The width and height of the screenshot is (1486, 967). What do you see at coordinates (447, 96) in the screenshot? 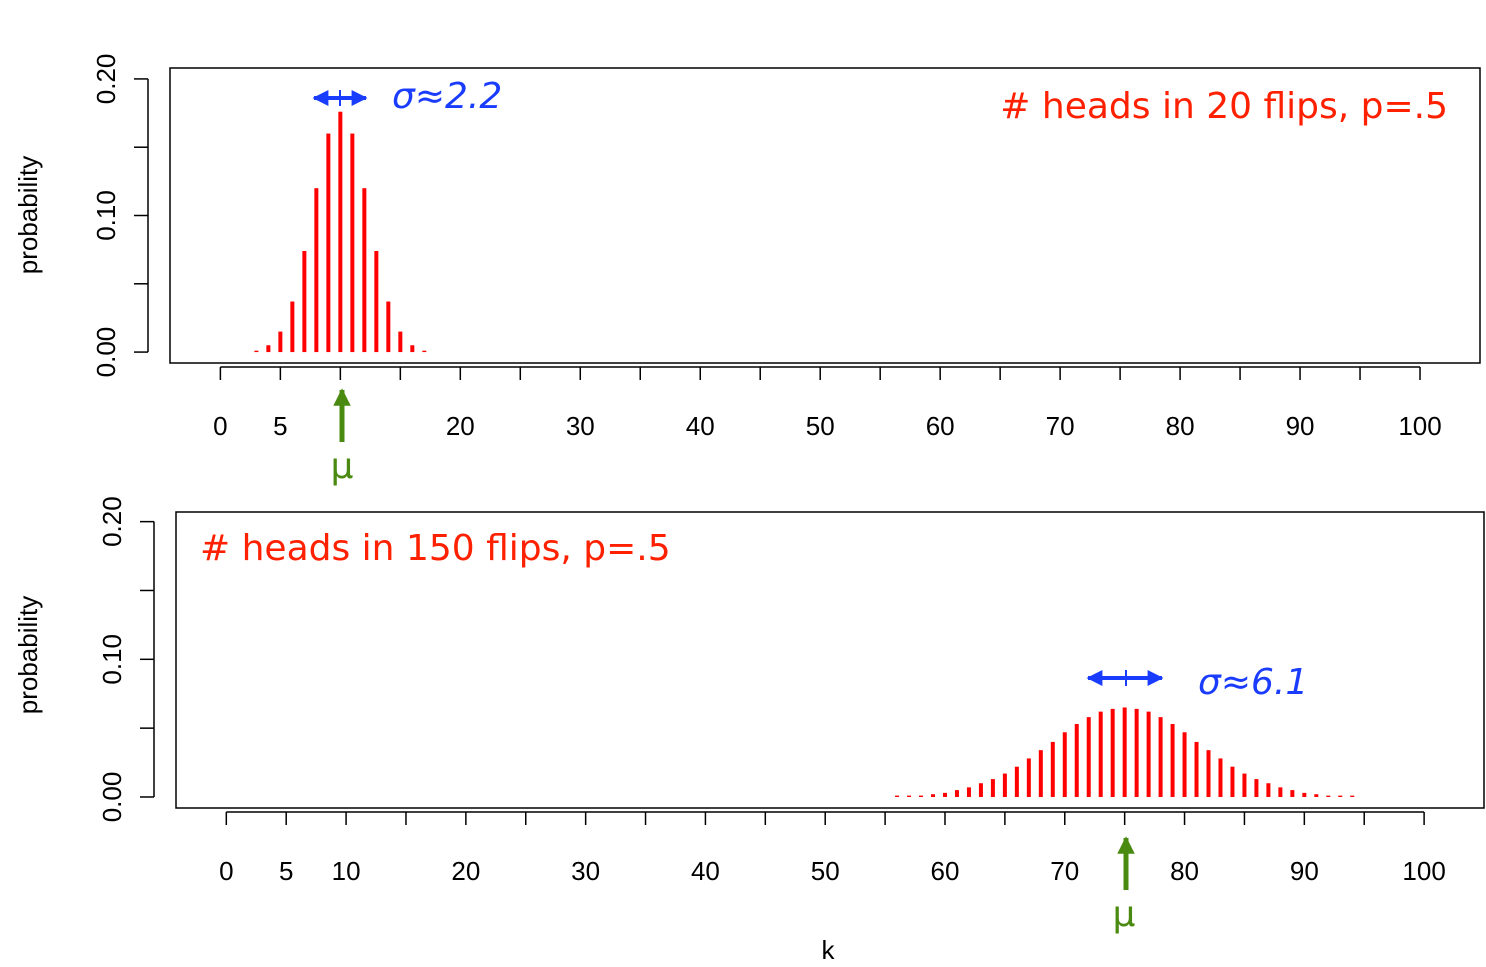
I see `sigma-label: σ≈2.2` at bounding box center [447, 96].